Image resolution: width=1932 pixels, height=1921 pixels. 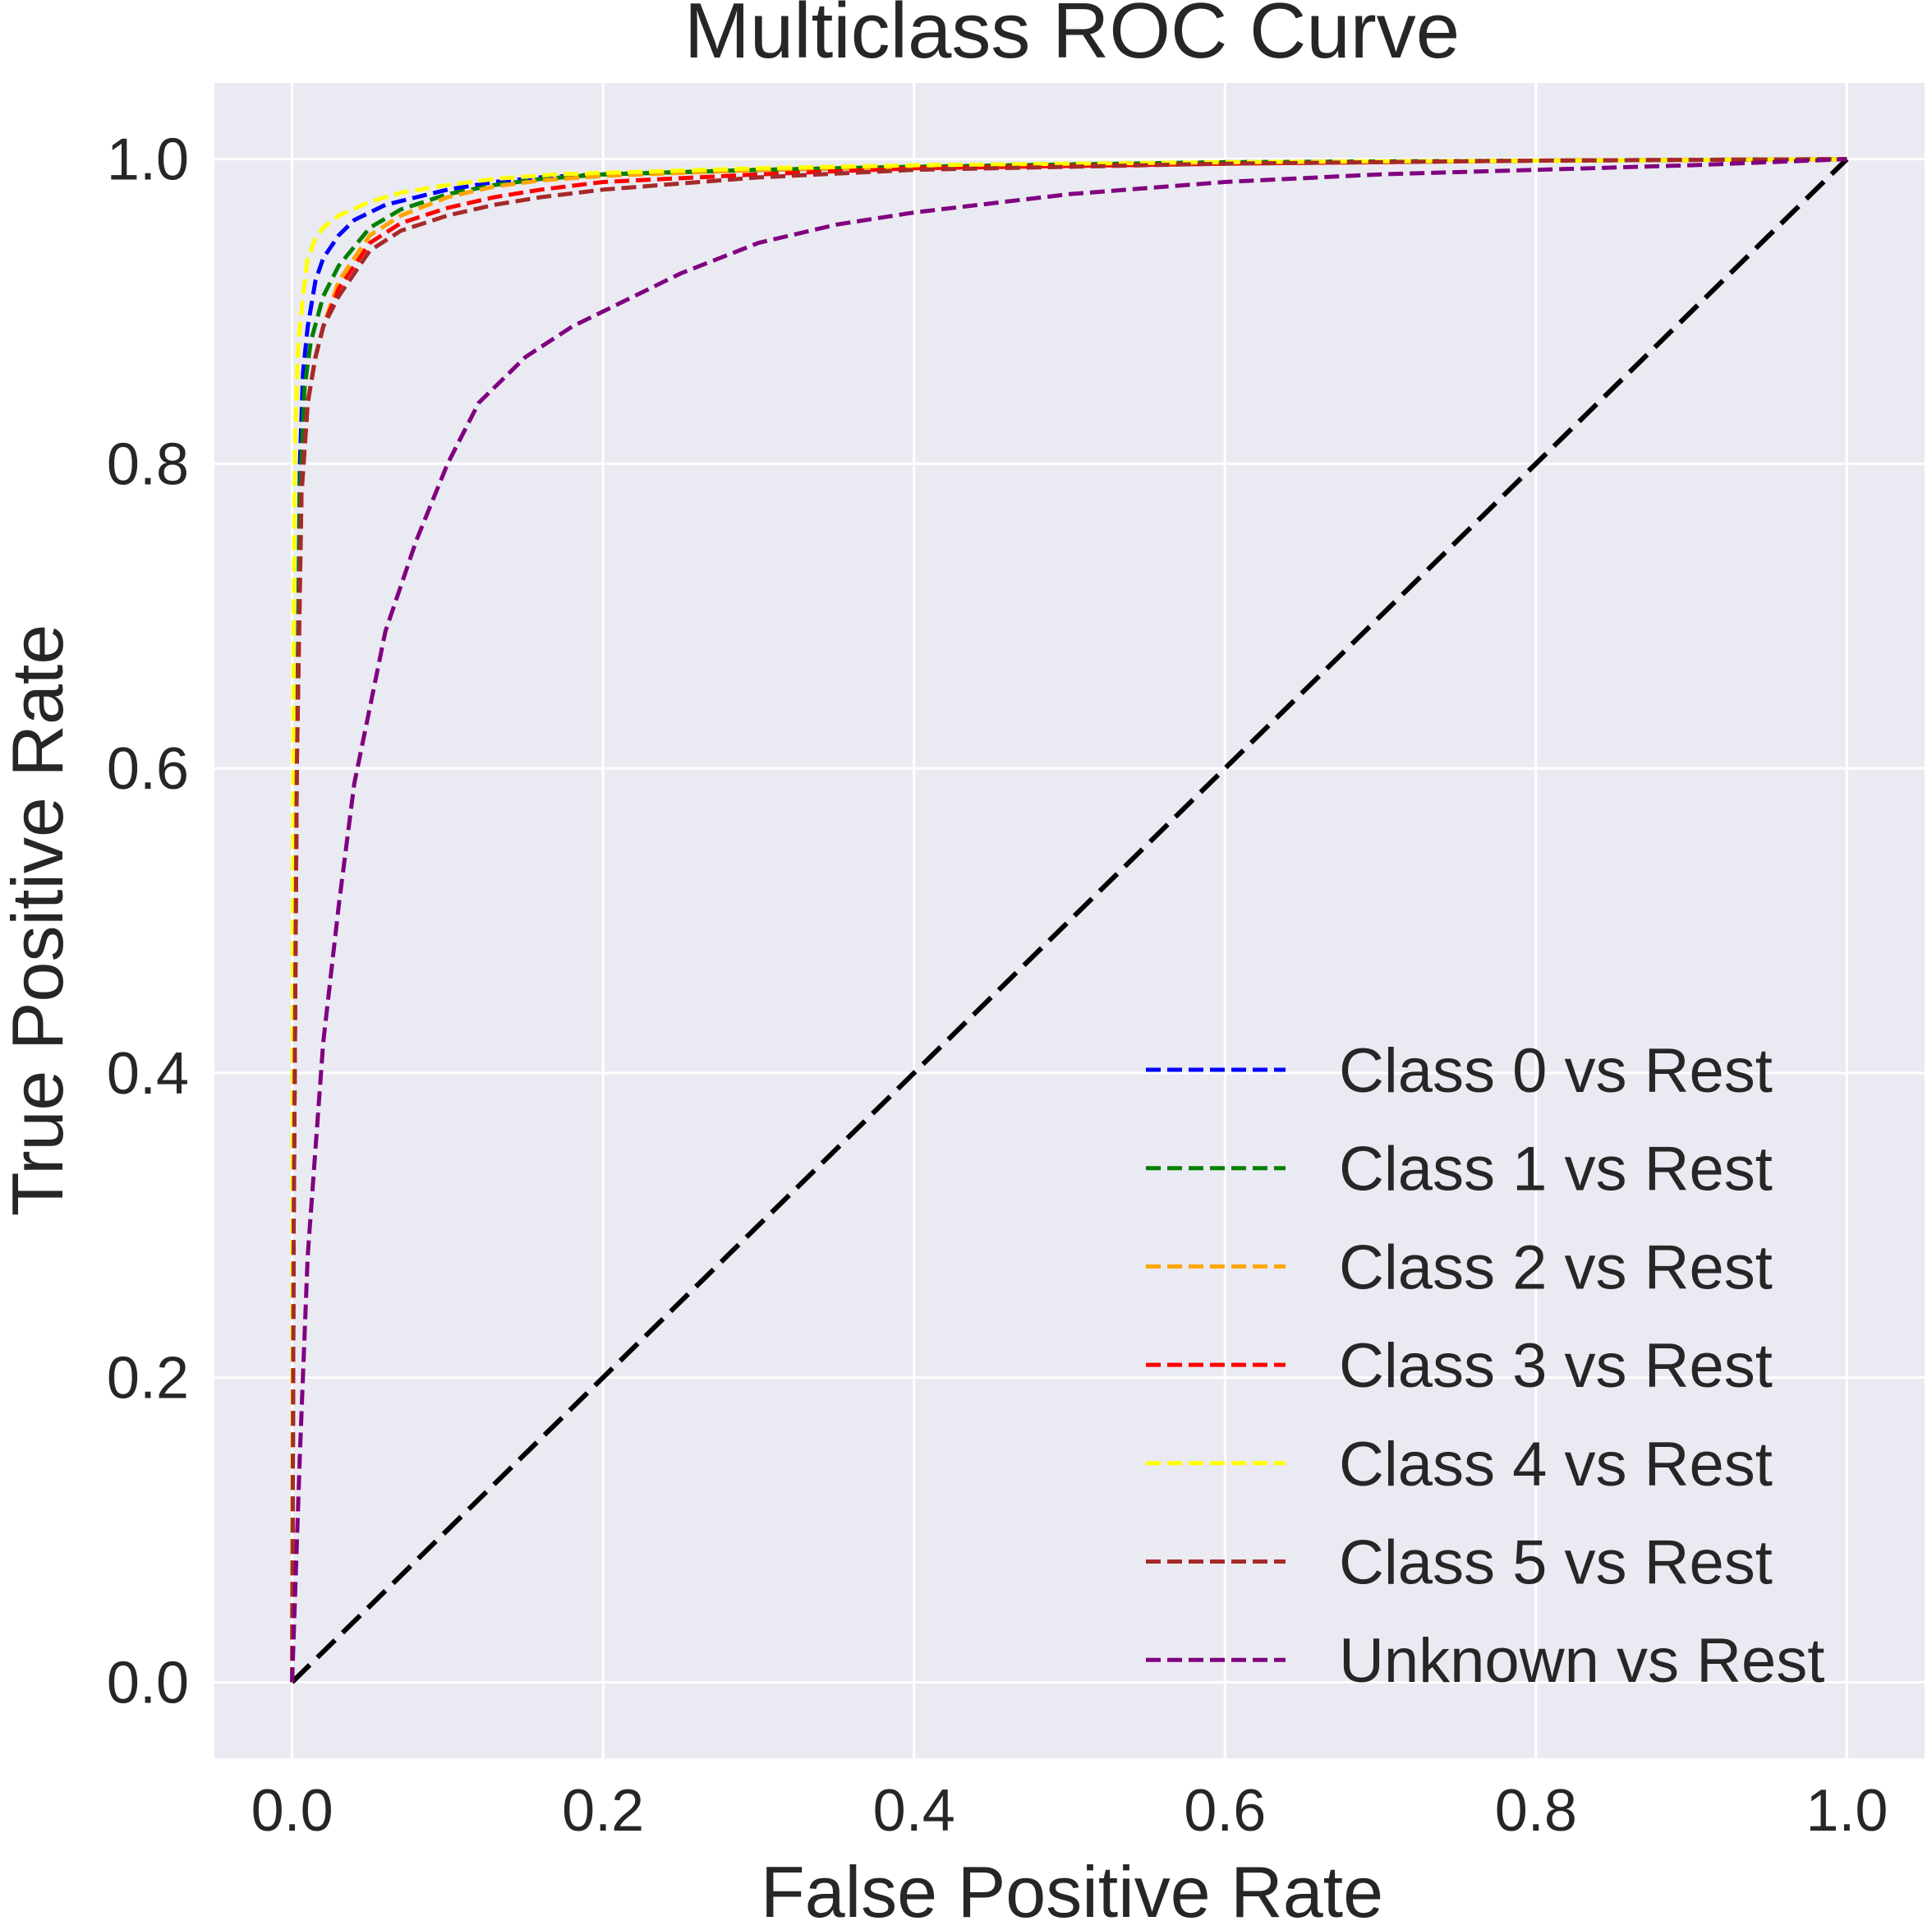 What do you see at coordinates (1072, 37) in the screenshot?
I see `chart-title: Multiclass ROC Curve` at bounding box center [1072, 37].